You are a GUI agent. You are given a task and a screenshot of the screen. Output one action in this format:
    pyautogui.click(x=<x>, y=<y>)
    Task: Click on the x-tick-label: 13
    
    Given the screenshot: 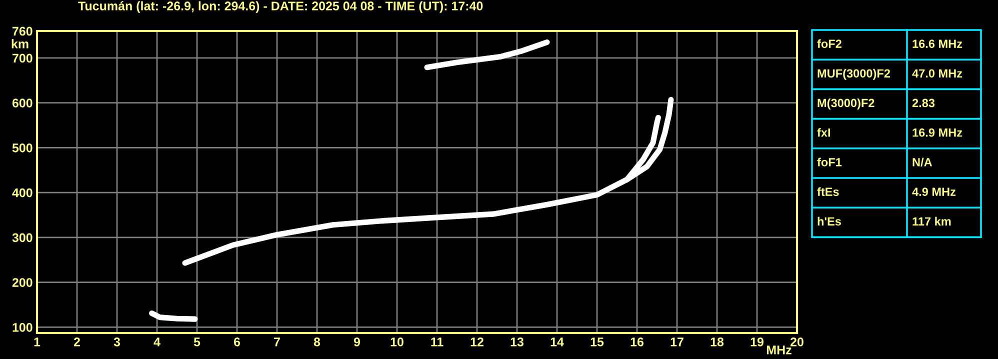 What is the action you would take?
    pyautogui.click(x=517, y=341)
    